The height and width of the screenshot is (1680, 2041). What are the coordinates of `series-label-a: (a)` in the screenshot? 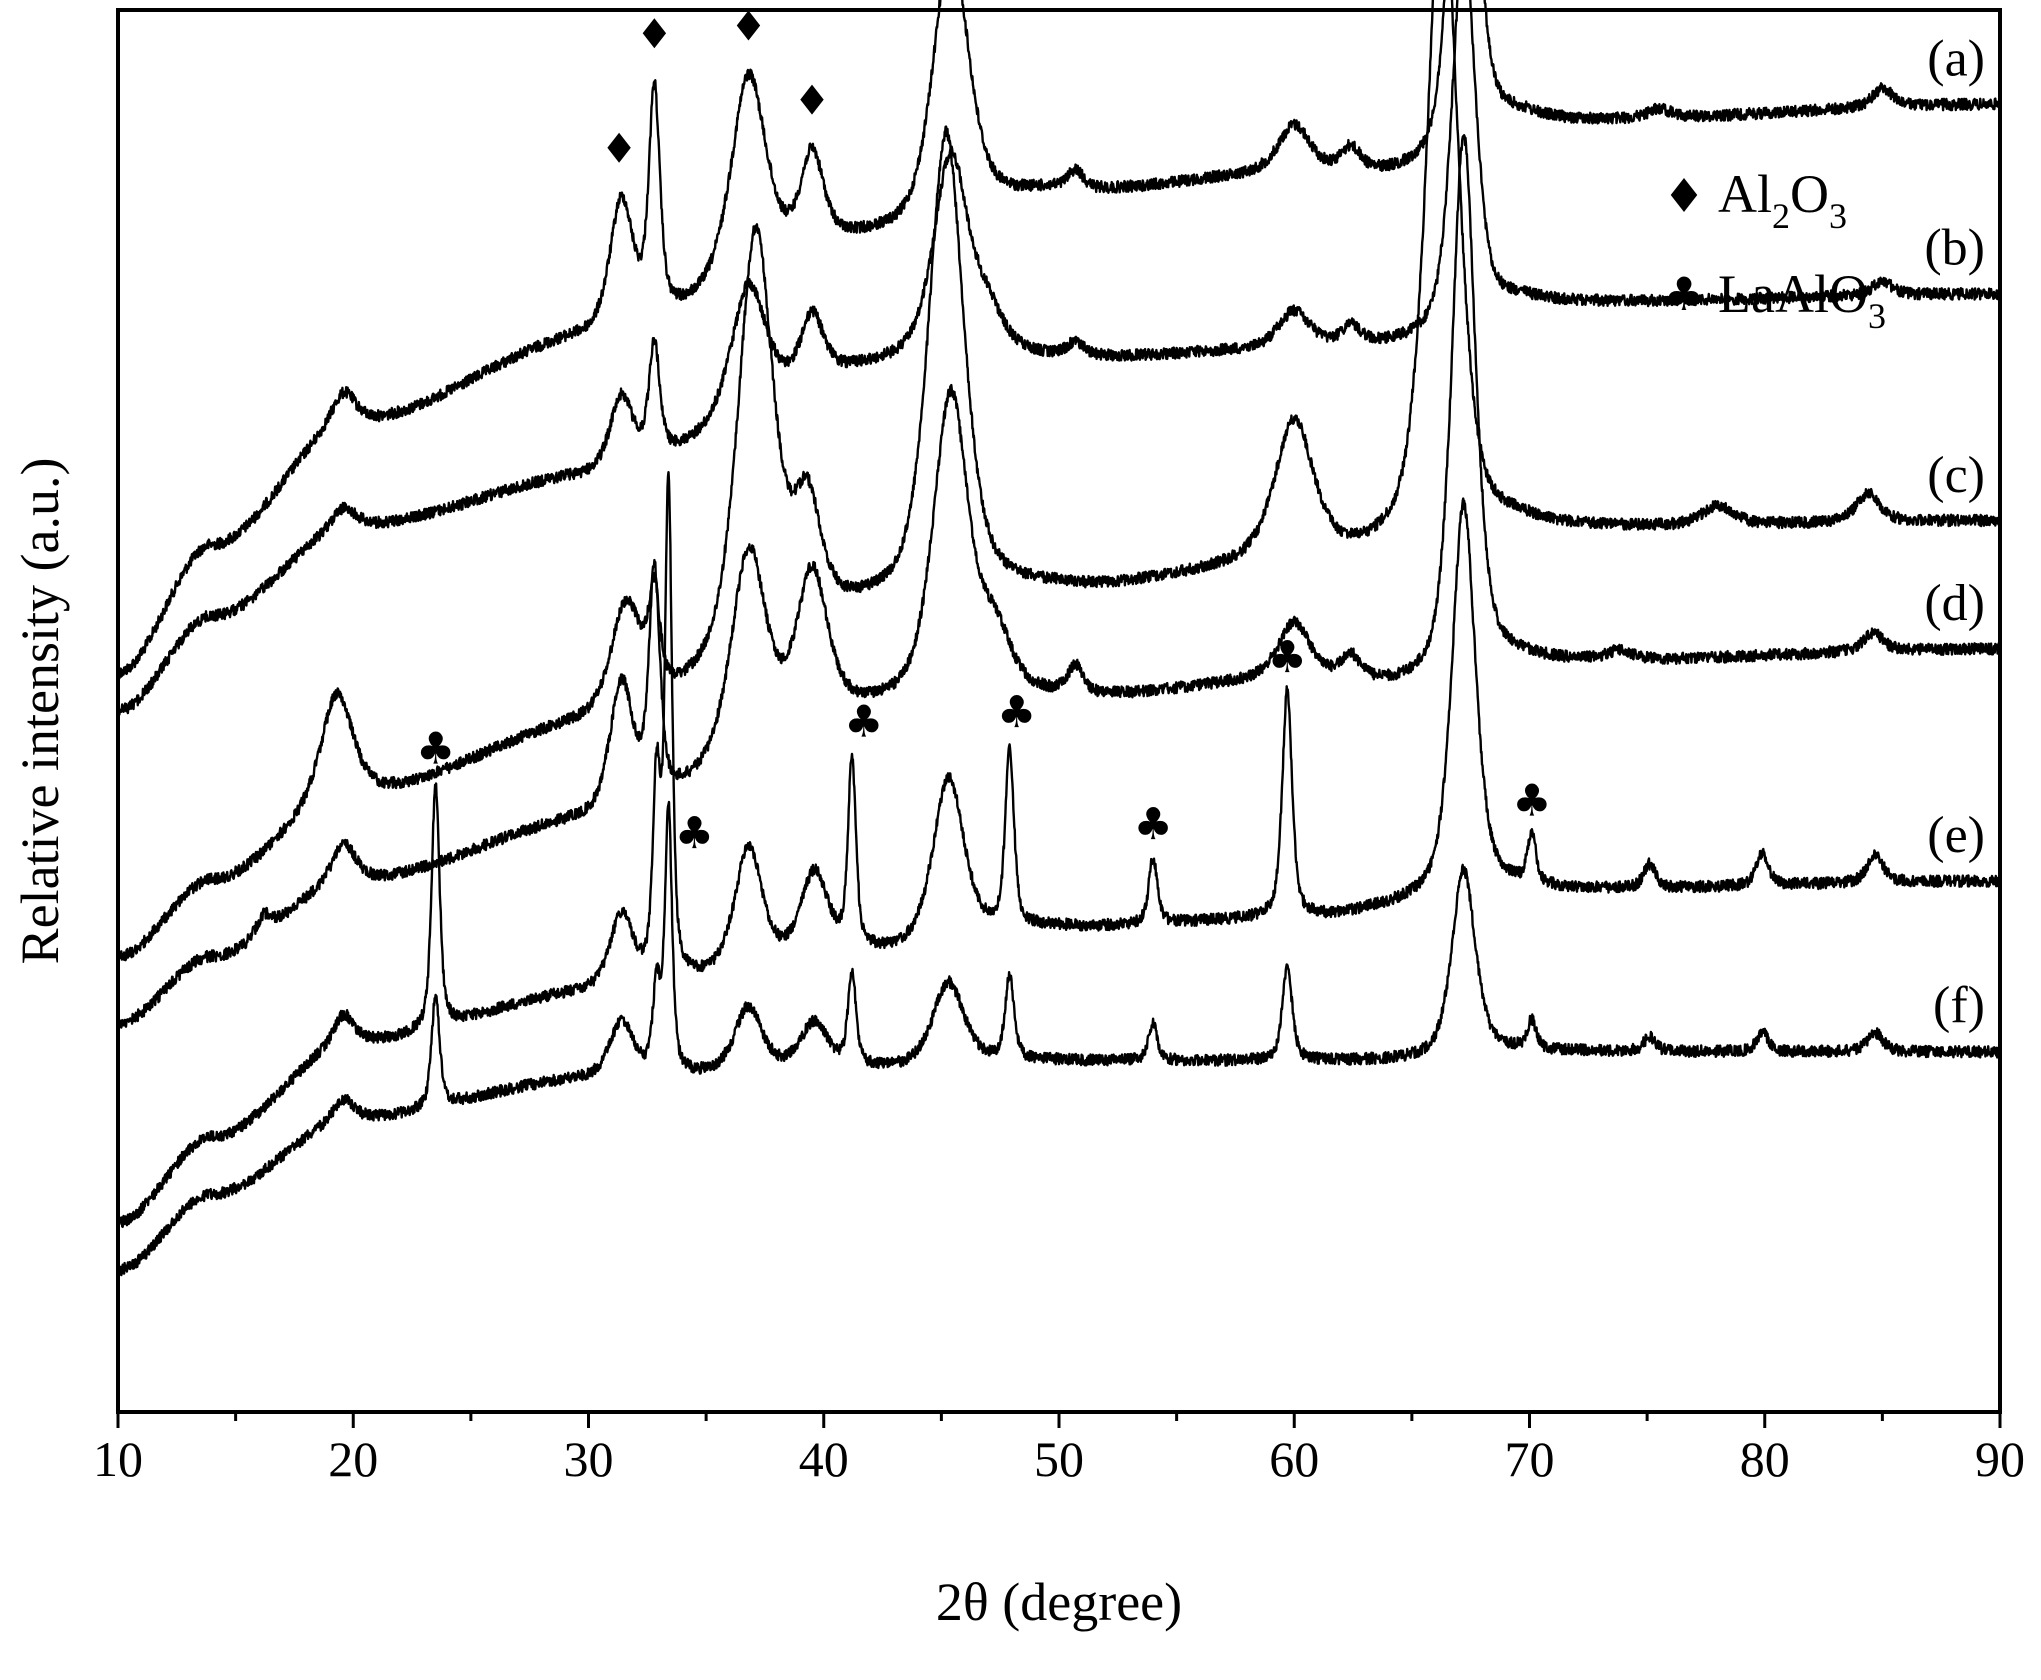 It's located at (1956, 58).